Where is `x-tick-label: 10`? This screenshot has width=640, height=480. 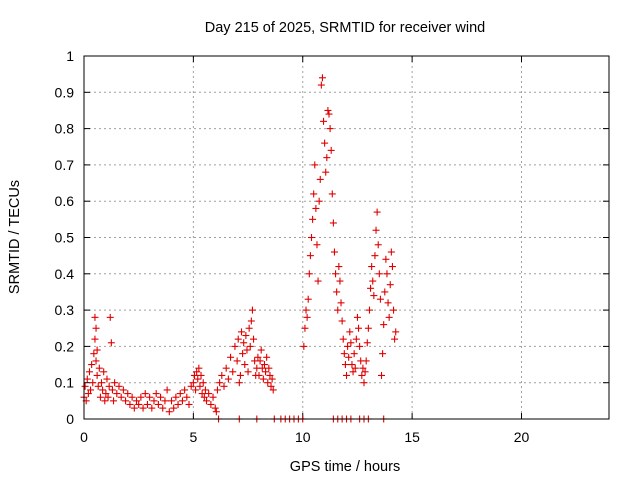 x-tick-label: 10 is located at coordinates (303, 437).